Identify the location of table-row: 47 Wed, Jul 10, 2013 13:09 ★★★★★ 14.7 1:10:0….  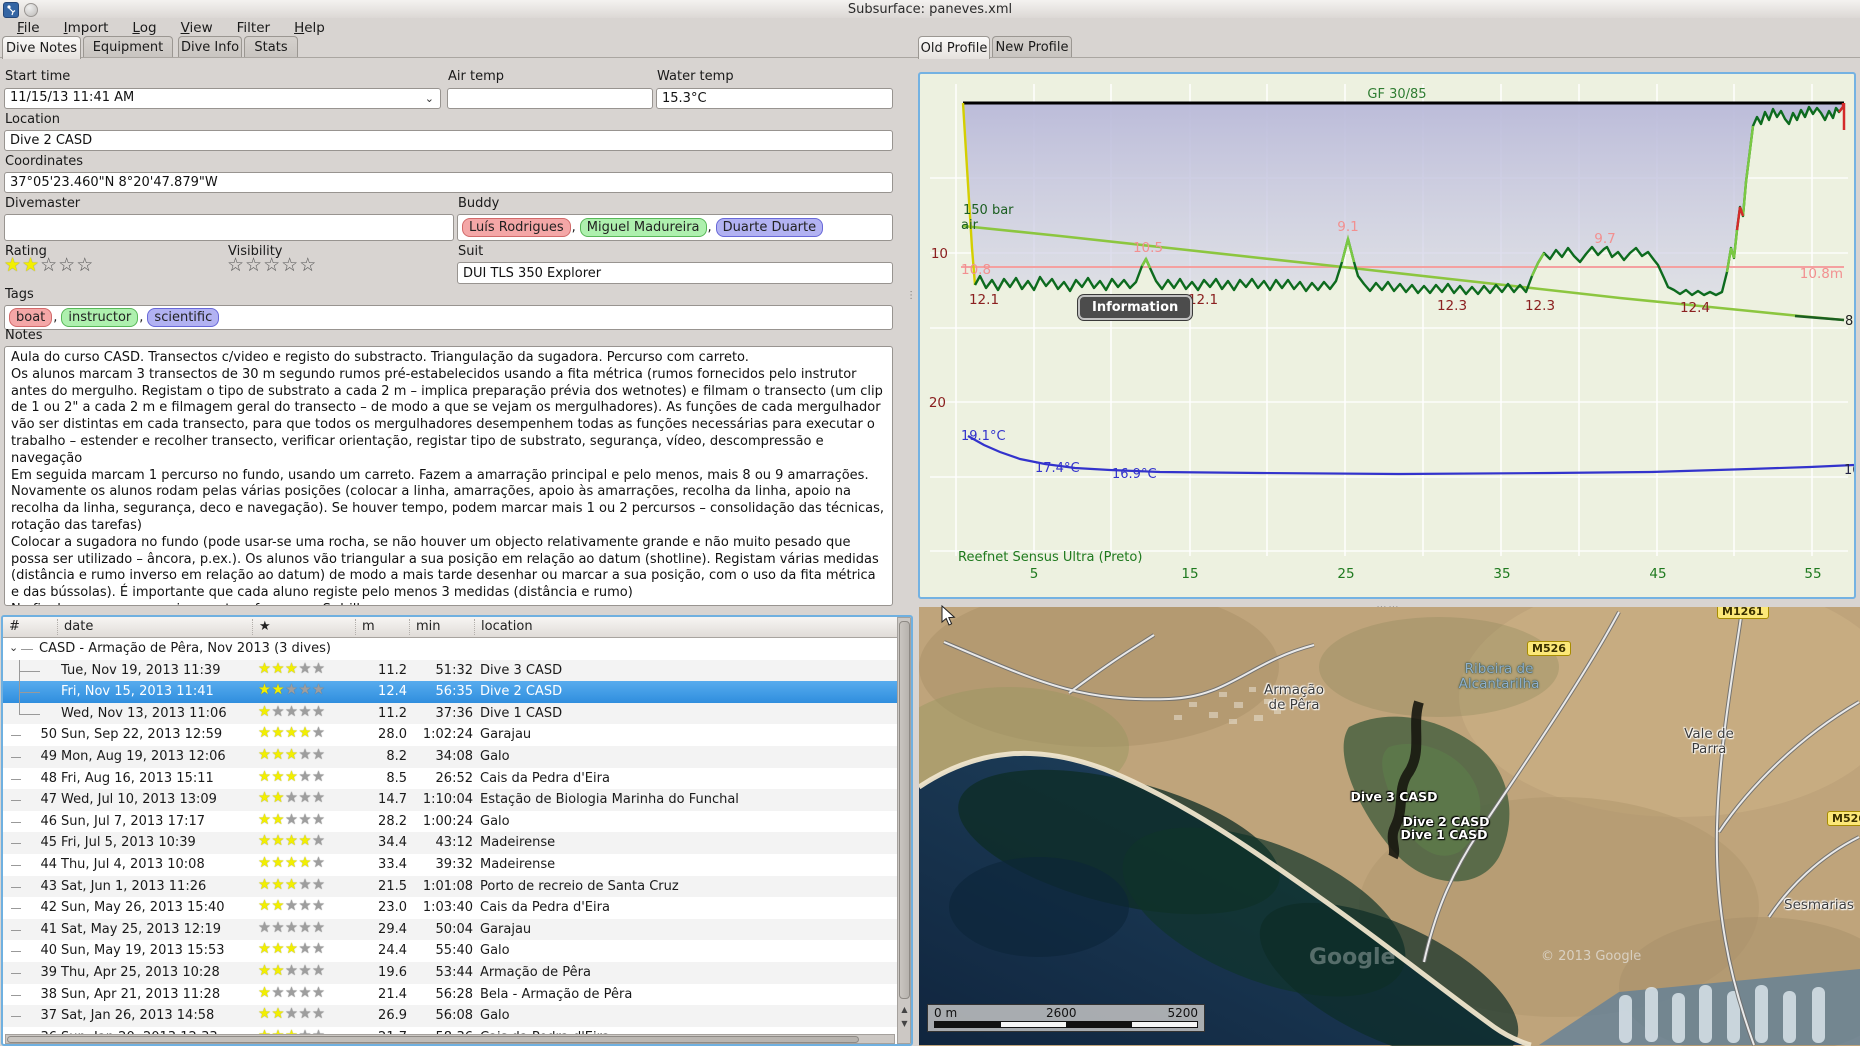
(450, 800).